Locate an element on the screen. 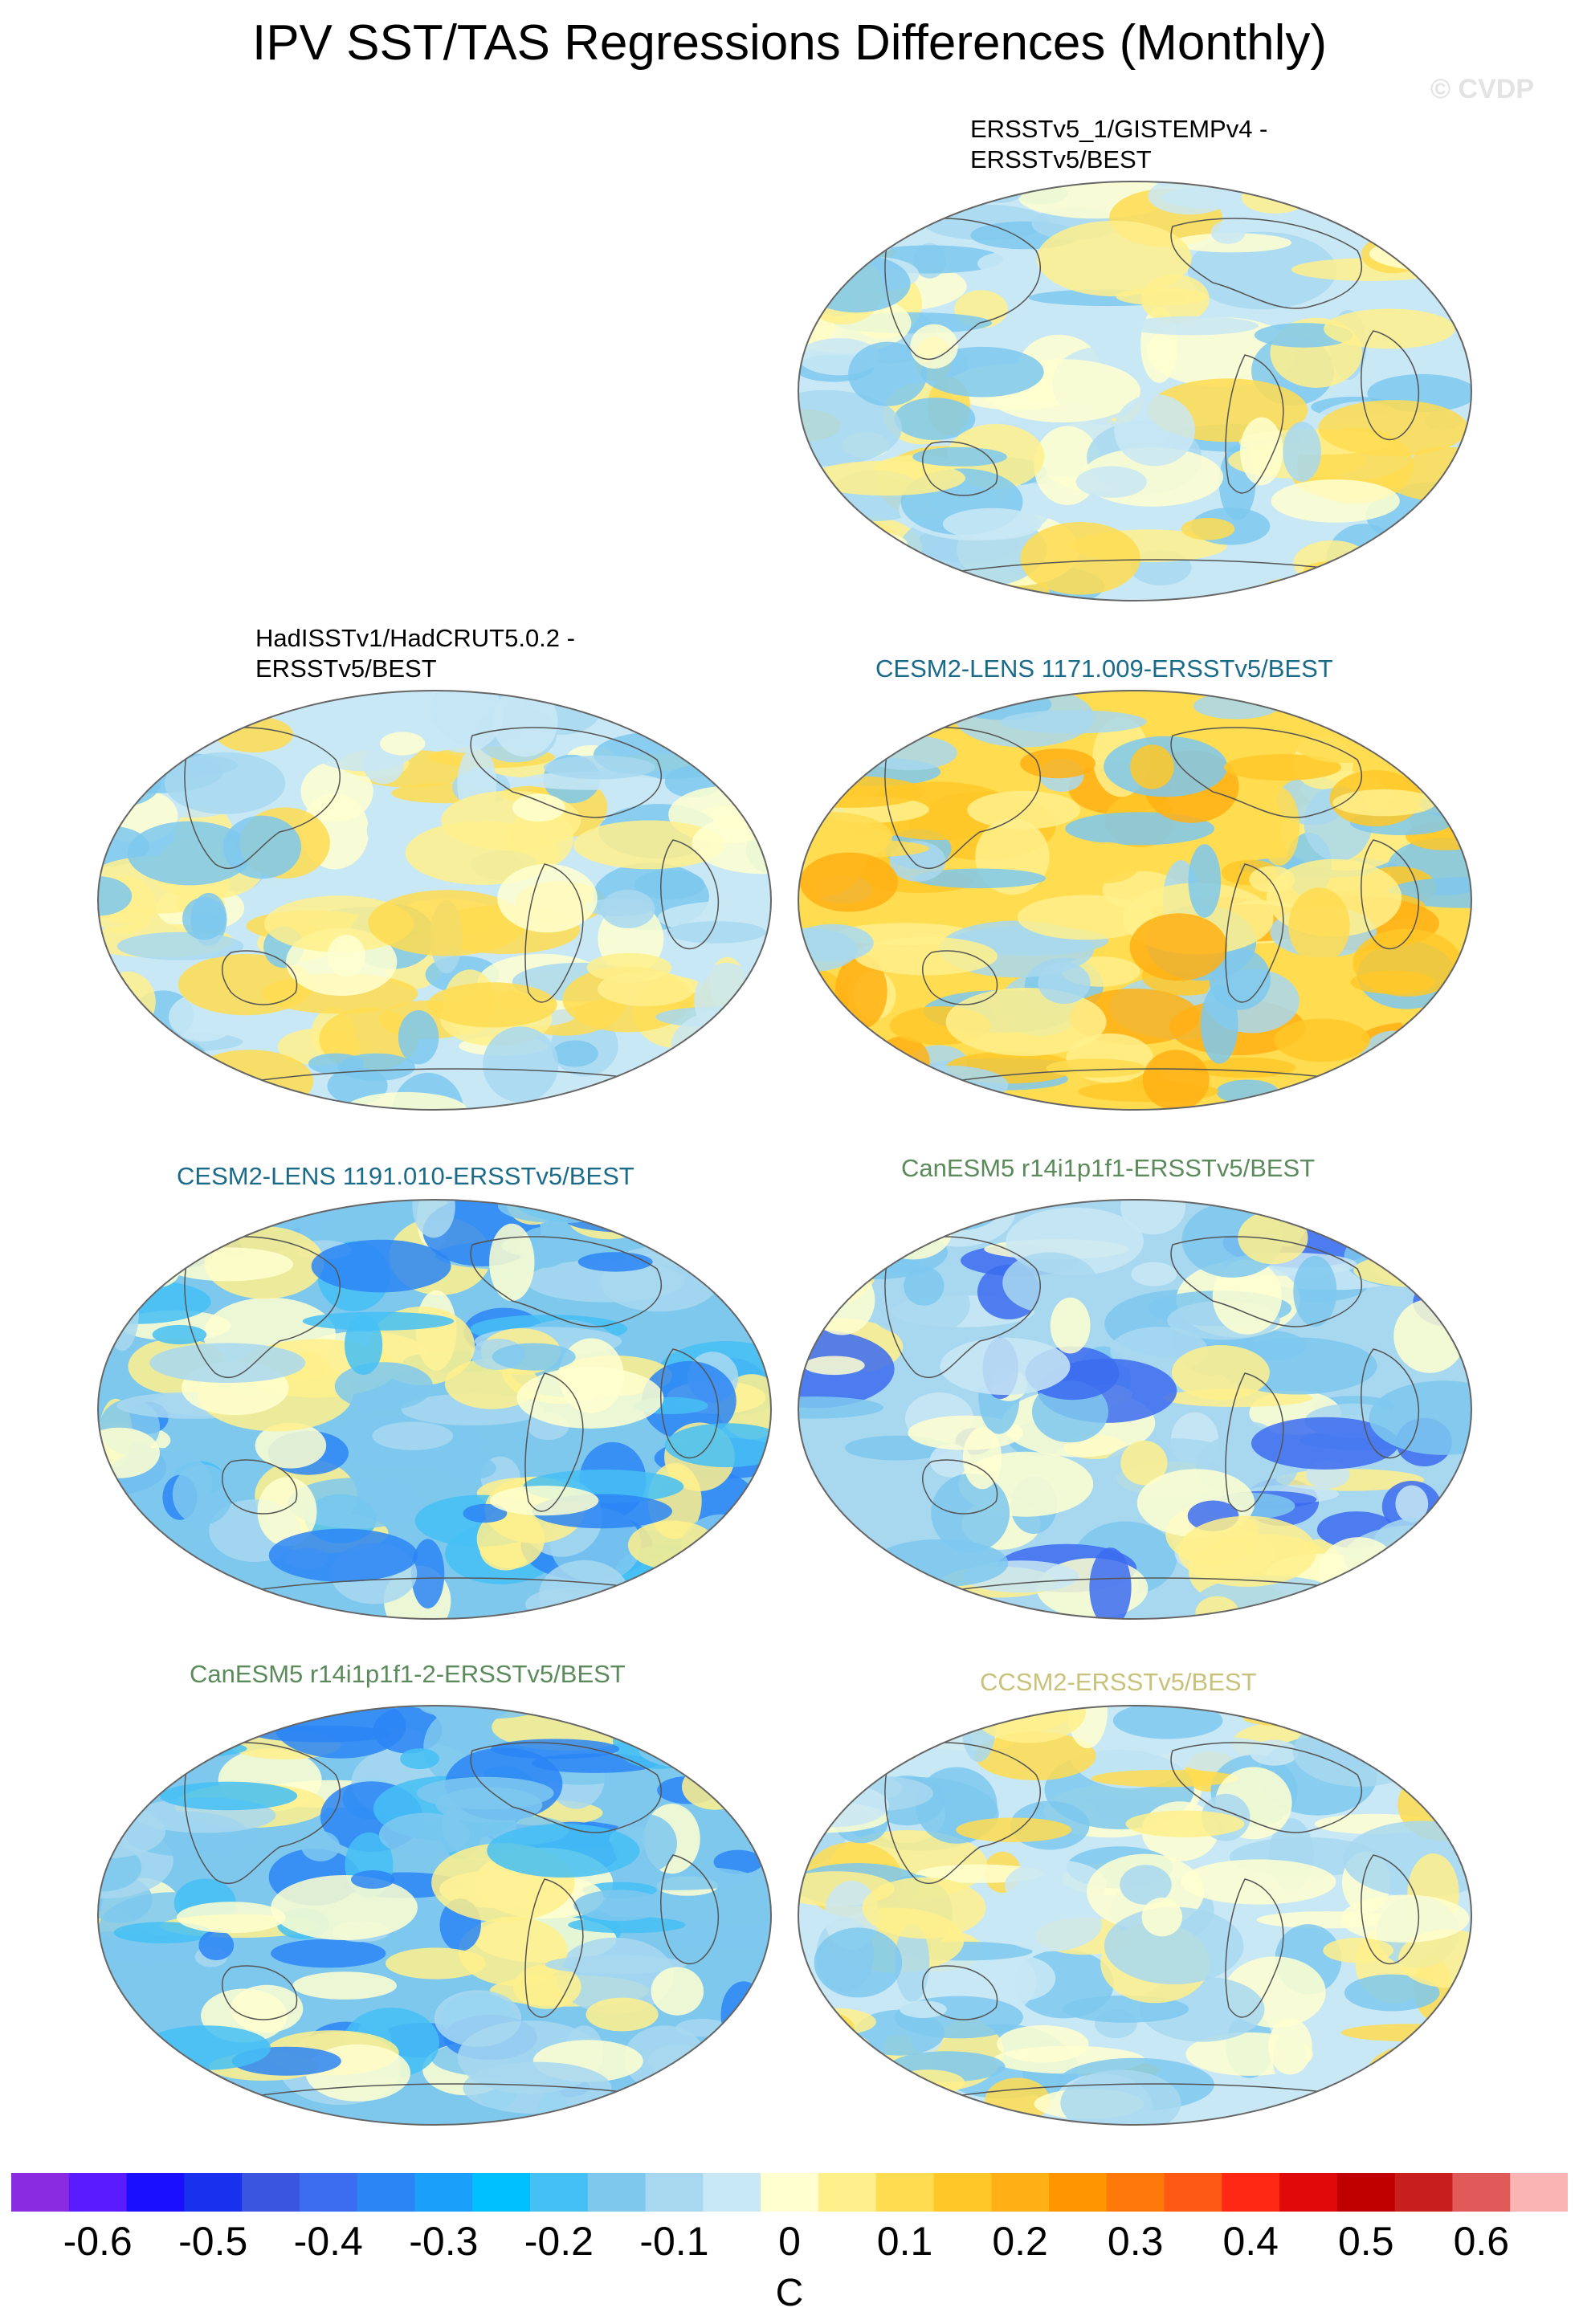  map-p4 is located at coordinates (434, 1410).